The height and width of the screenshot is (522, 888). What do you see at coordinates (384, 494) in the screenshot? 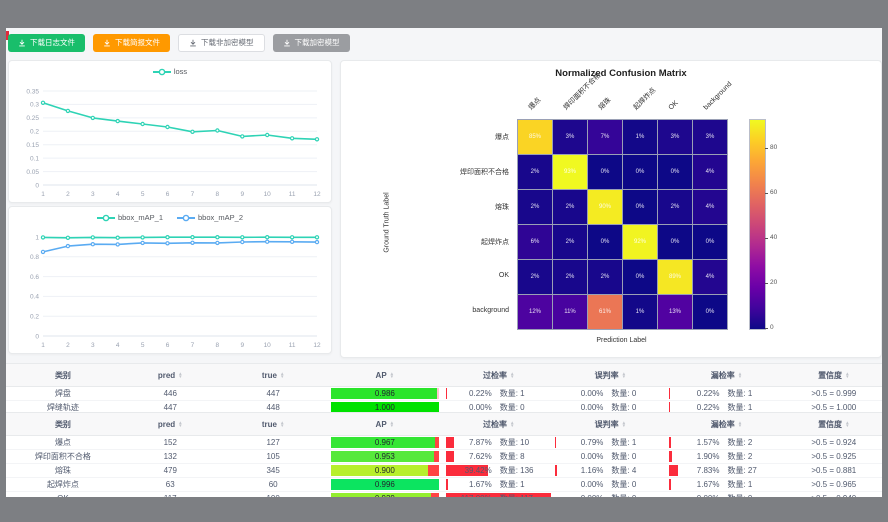
I see `cell-ap: 0.929` at bounding box center [384, 494].